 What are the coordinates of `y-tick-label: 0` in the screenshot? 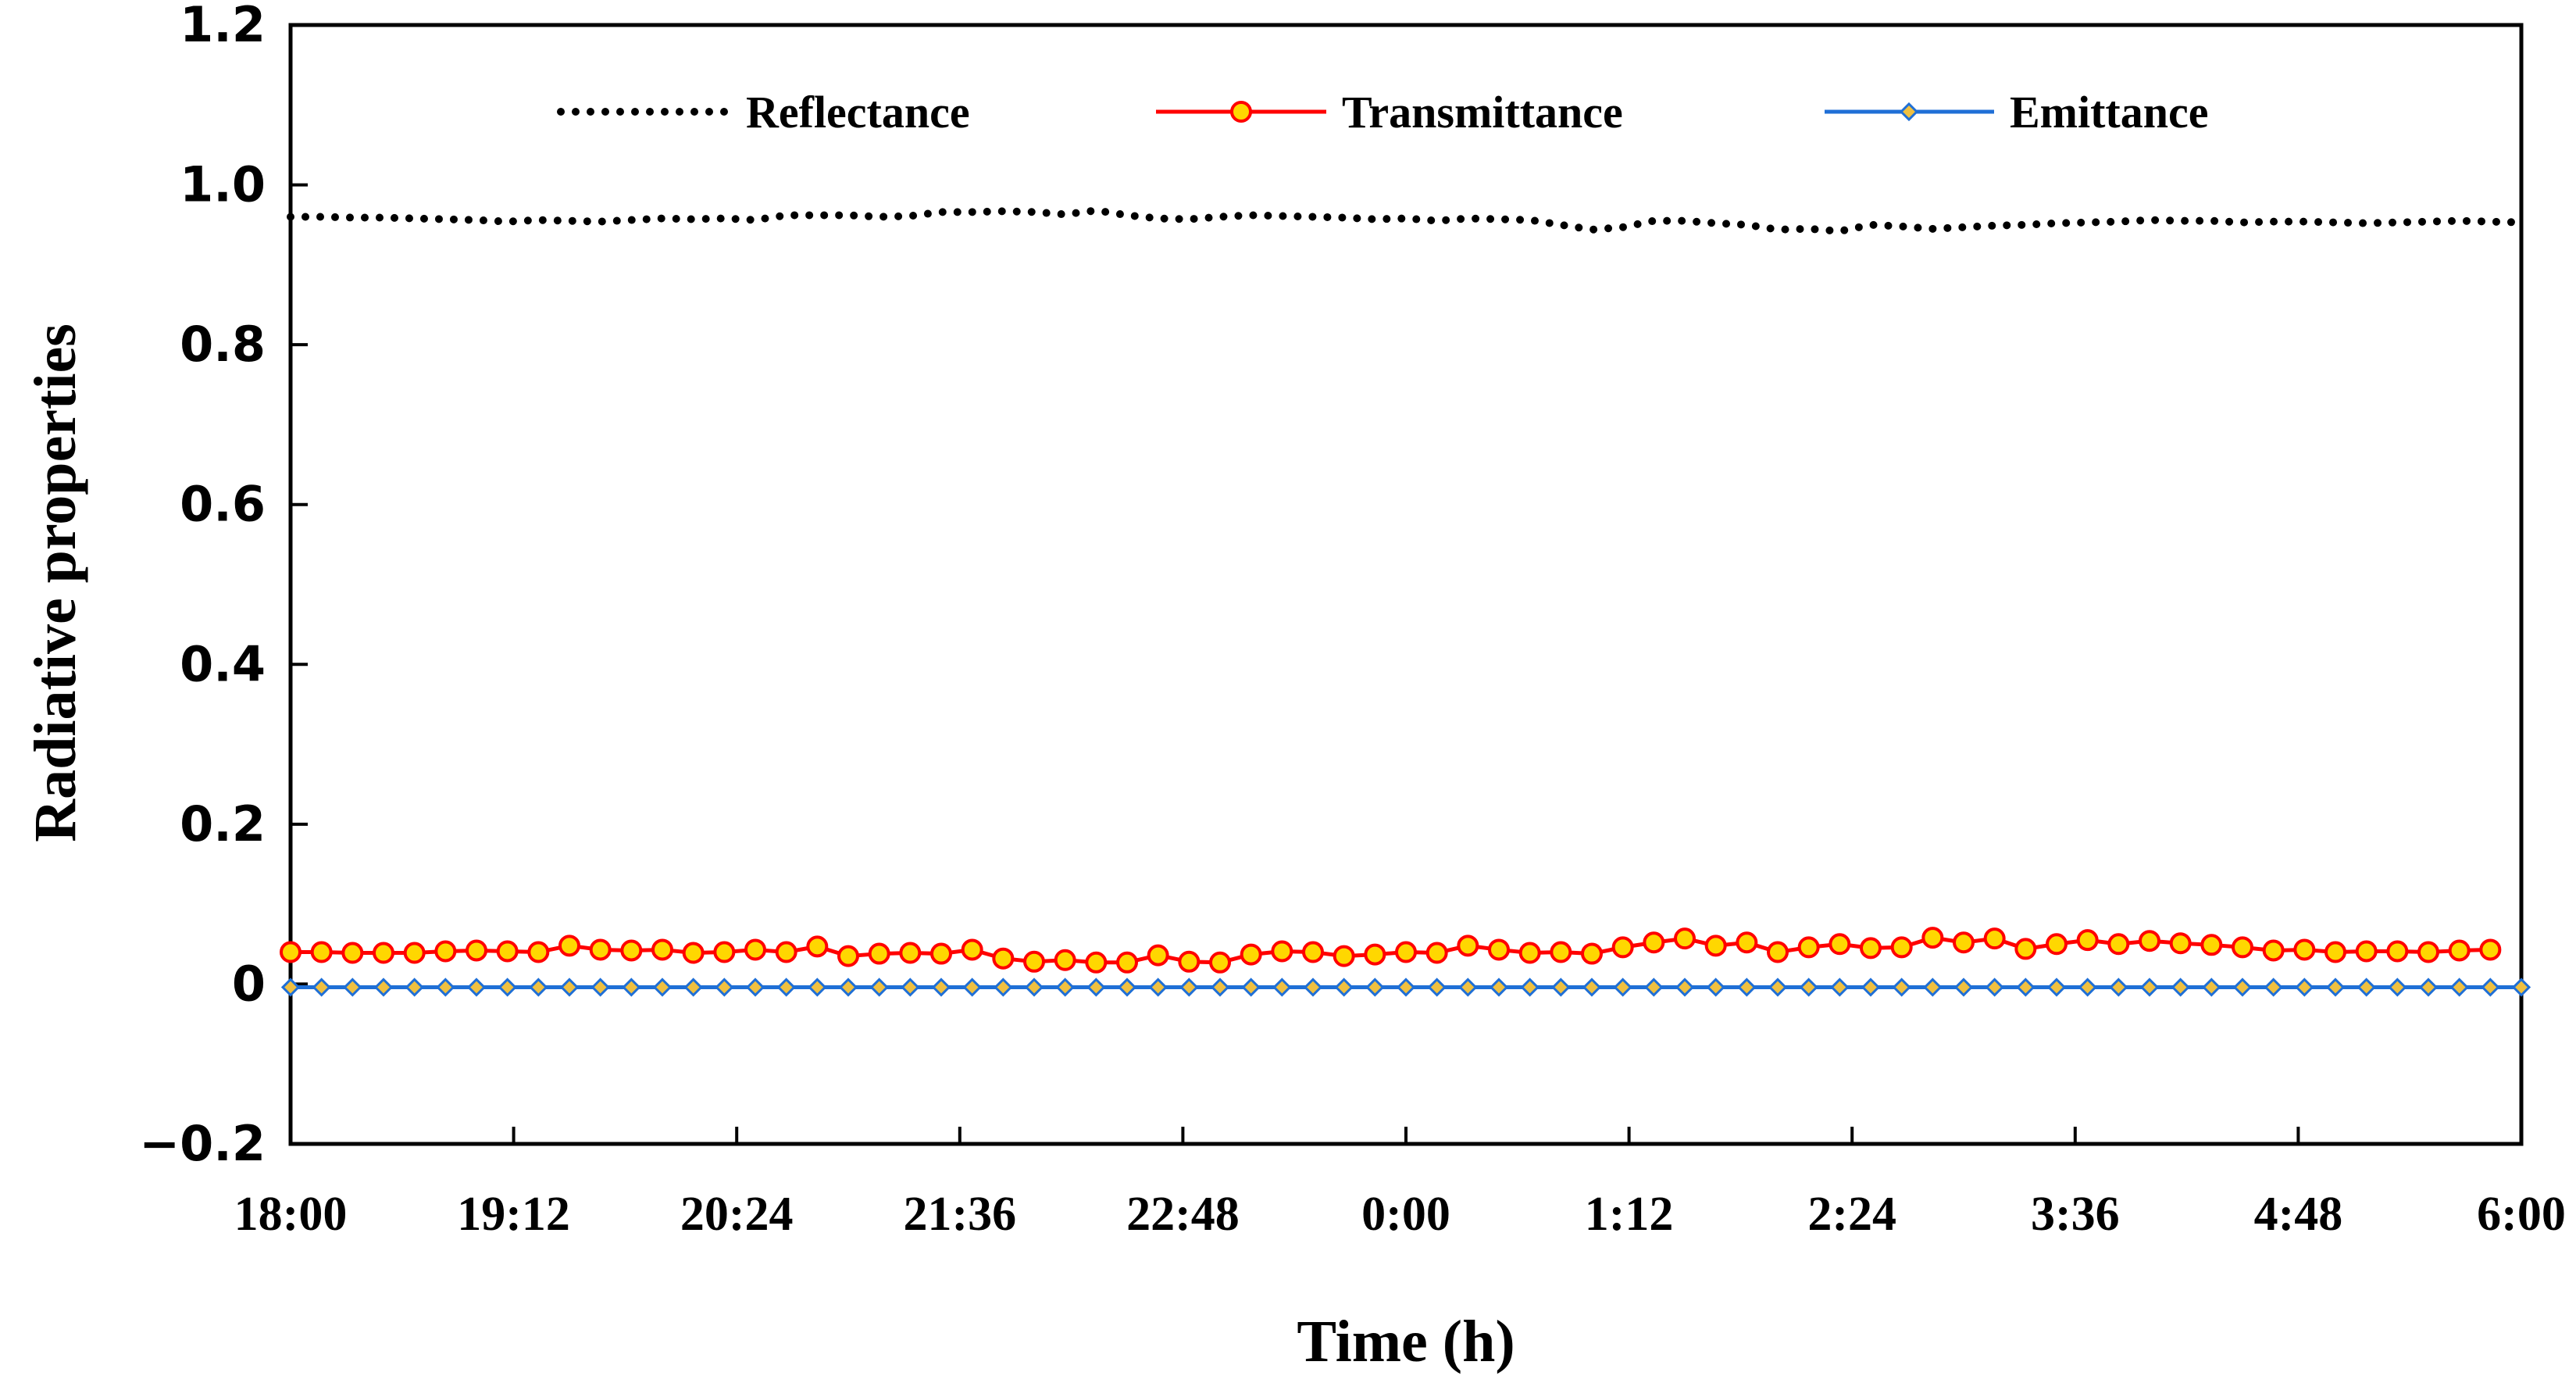 It's located at (249, 983).